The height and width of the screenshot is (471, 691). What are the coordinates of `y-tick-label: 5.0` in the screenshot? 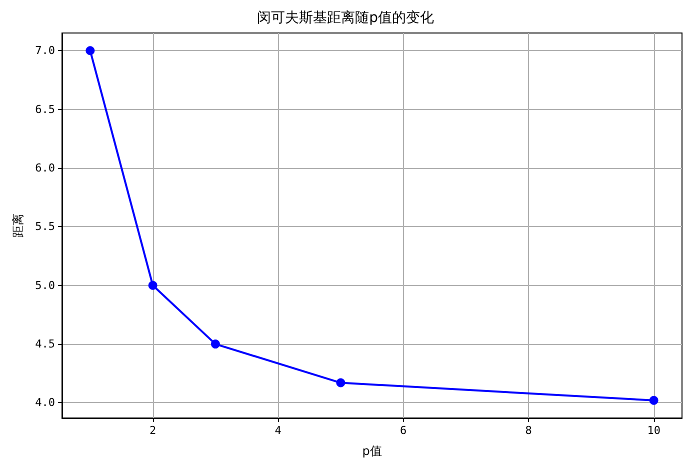 It's located at (45, 285).